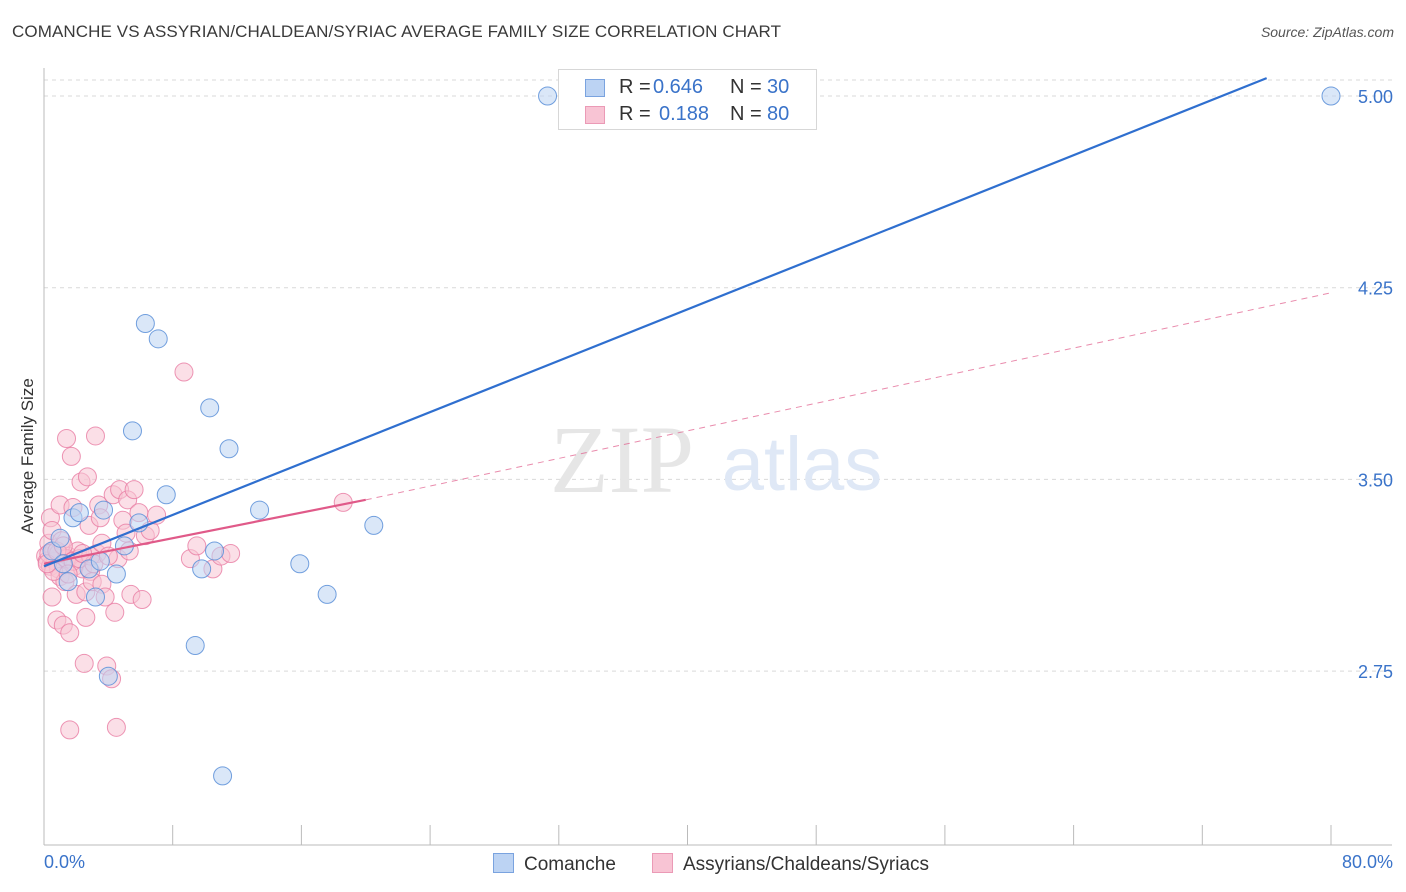 The height and width of the screenshot is (892, 1406). Describe the element at coordinates (1375, 672) in the screenshot. I see `y-tick-label: 2.75` at that location.